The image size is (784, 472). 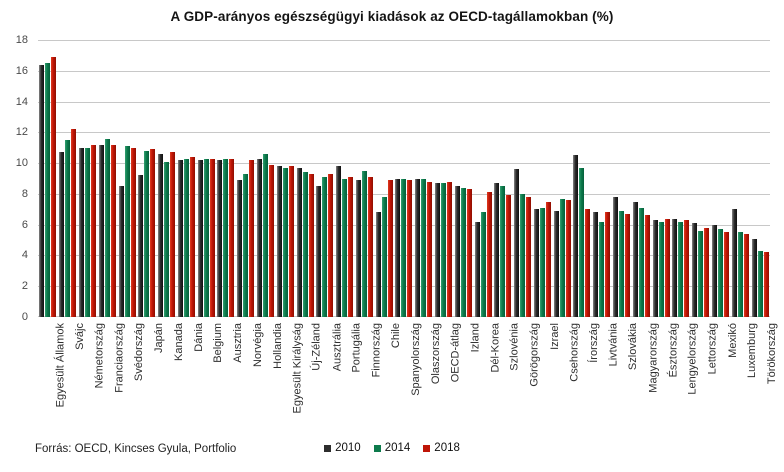 What do you see at coordinates (171, 377) in the screenshot?
I see `x-label-cell: Kanada` at bounding box center [171, 377].